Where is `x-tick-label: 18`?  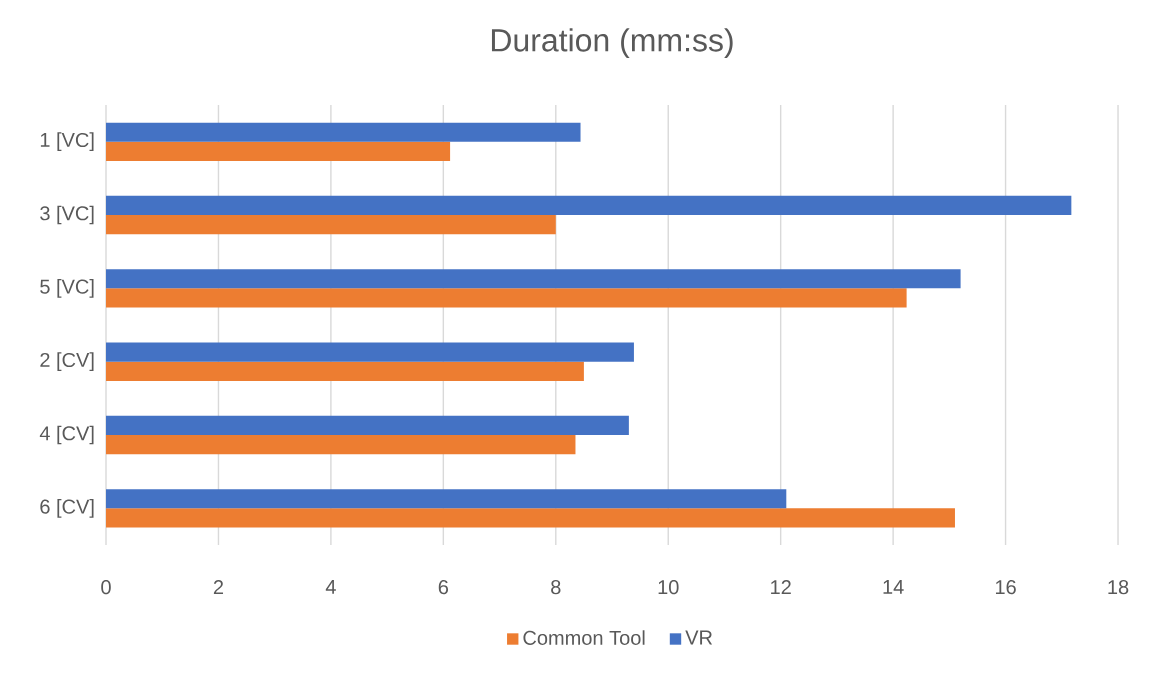 x-tick-label: 18 is located at coordinates (1118, 587).